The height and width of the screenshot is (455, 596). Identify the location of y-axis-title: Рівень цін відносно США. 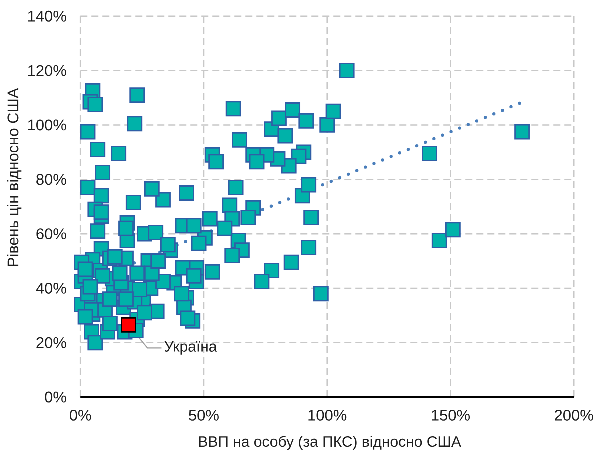
(14, 177).